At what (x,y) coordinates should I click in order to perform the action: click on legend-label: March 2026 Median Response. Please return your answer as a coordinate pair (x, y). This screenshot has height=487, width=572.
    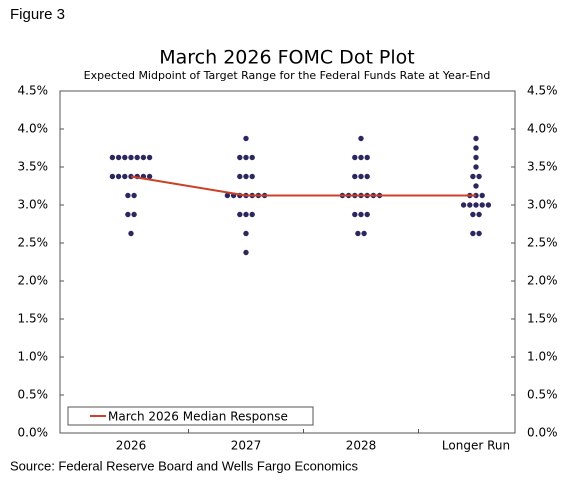
    Looking at the image, I should click on (198, 417).